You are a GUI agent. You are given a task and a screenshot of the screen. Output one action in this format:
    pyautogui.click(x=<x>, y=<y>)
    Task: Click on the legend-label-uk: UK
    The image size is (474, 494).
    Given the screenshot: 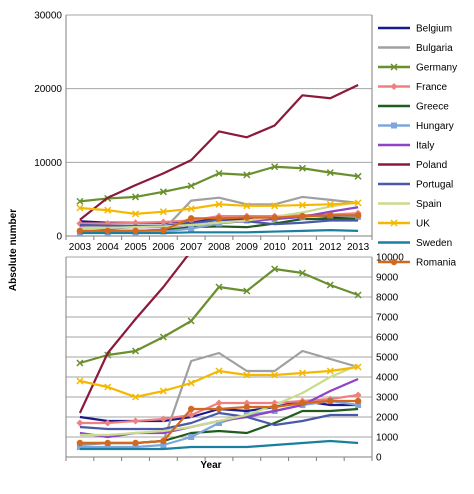 What is the action you would take?
    pyautogui.click(x=423, y=224)
    